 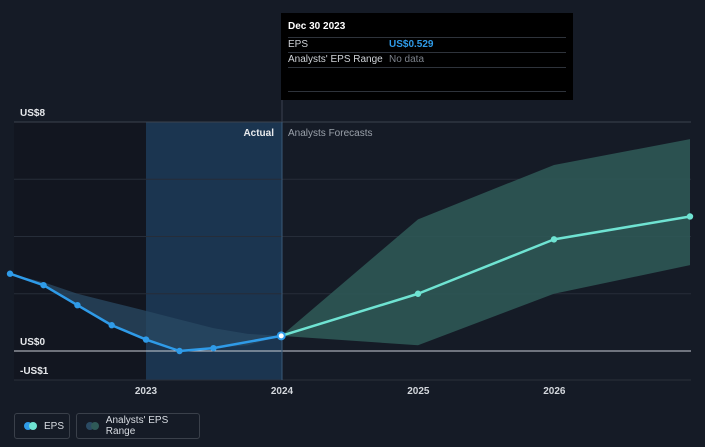 I want to click on y-label-zero: US$0, so click(x=32, y=342).